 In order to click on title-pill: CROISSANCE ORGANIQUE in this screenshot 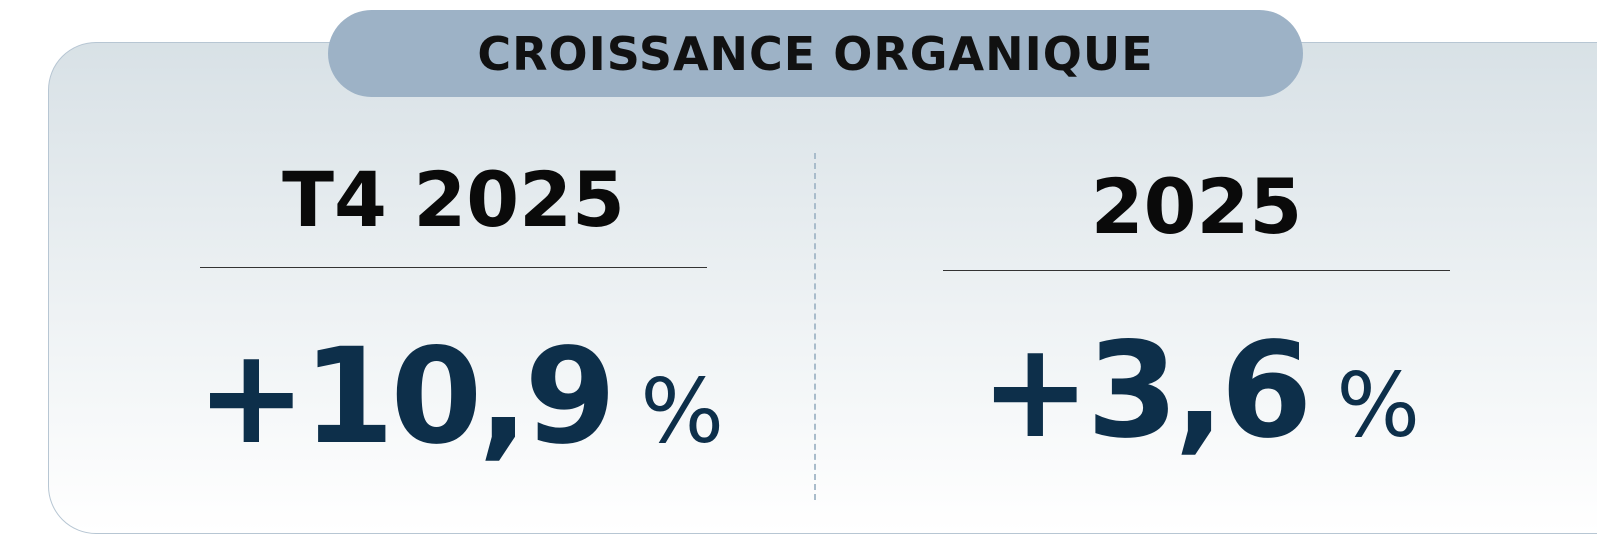, I will do `click(815, 53)`.